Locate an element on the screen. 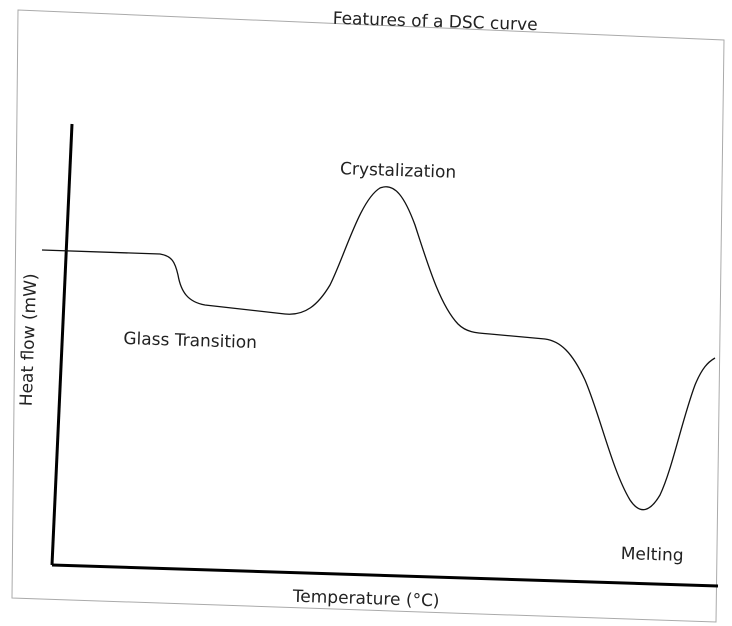  y-axis is located at coordinates (62, 344).